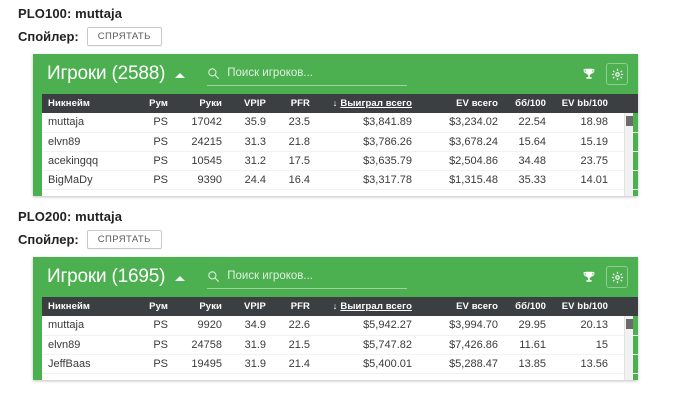  Describe the element at coordinates (70, 216) in the screenshot. I see `spoiler-title: PLO200: muttaja` at that location.